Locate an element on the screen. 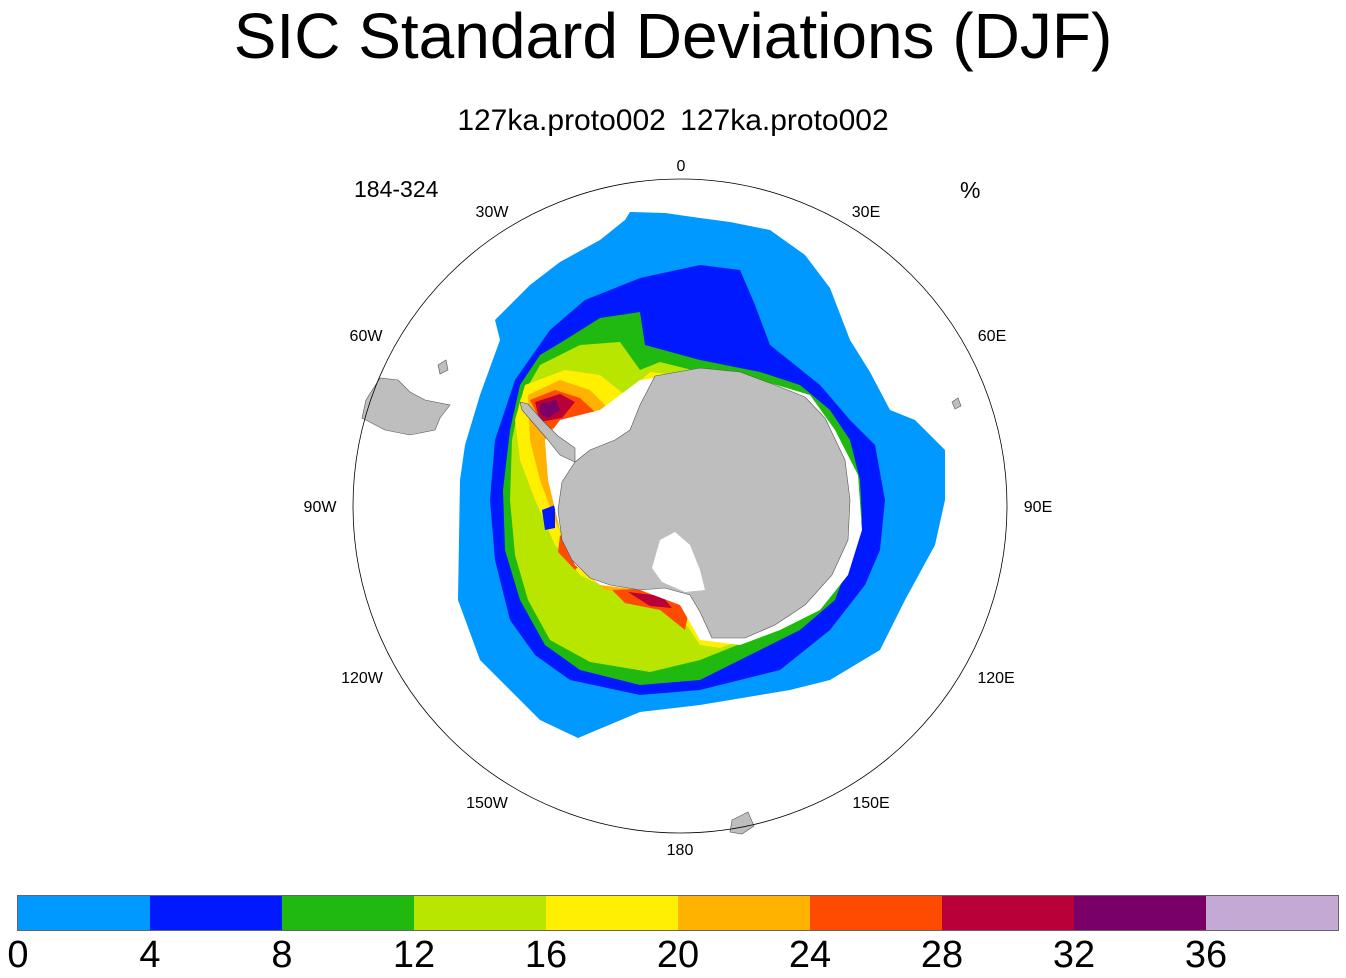  ross-ice-shelf is located at coordinates (678, 562).